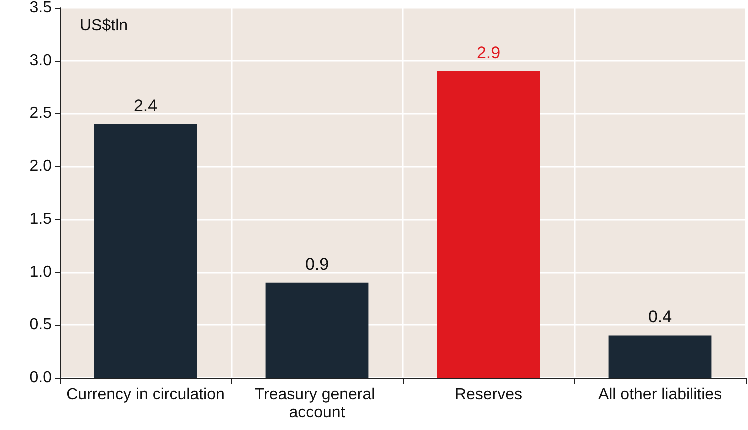 This screenshot has width=748, height=430. What do you see at coordinates (41, 8) in the screenshot?
I see `y-tick-label: 3.5` at bounding box center [41, 8].